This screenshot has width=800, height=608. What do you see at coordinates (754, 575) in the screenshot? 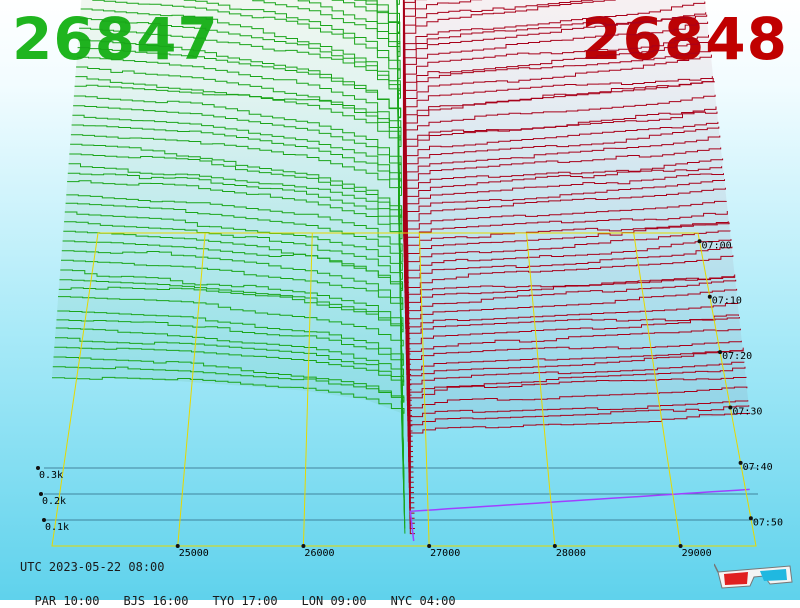
I see `3d-glasses-icon` at bounding box center [754, 575].